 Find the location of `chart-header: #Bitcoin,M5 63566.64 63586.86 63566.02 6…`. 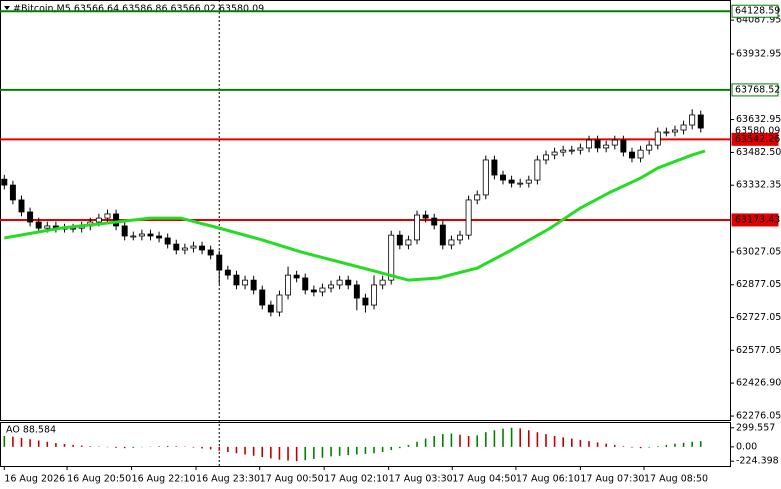

chart-header: #Bitcoin,M5 63566.64 63586.86 63566.02 6… is located at coordinates (138, 9).